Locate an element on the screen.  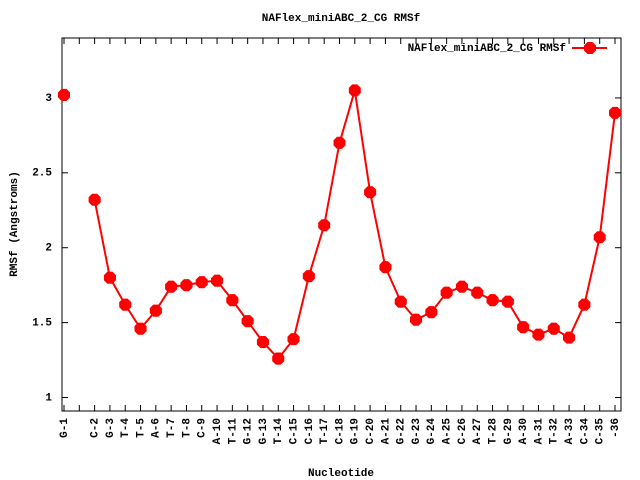
x-tick-label: T-4 is located at coordinates (126, 428).